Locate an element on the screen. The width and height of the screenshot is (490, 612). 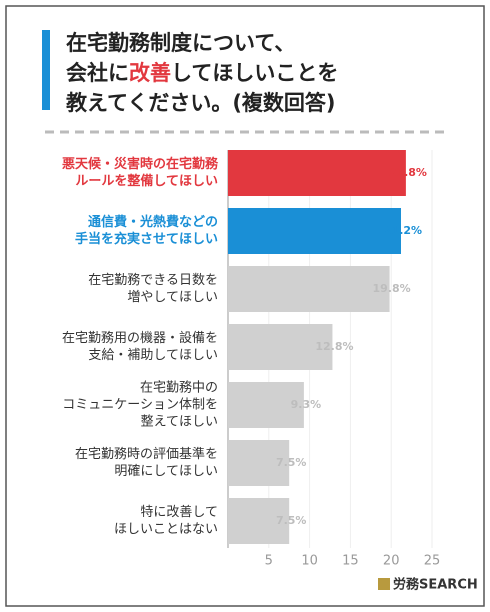
title-part: 在宅勤務制度について、 is located at coordinates (180, 43).